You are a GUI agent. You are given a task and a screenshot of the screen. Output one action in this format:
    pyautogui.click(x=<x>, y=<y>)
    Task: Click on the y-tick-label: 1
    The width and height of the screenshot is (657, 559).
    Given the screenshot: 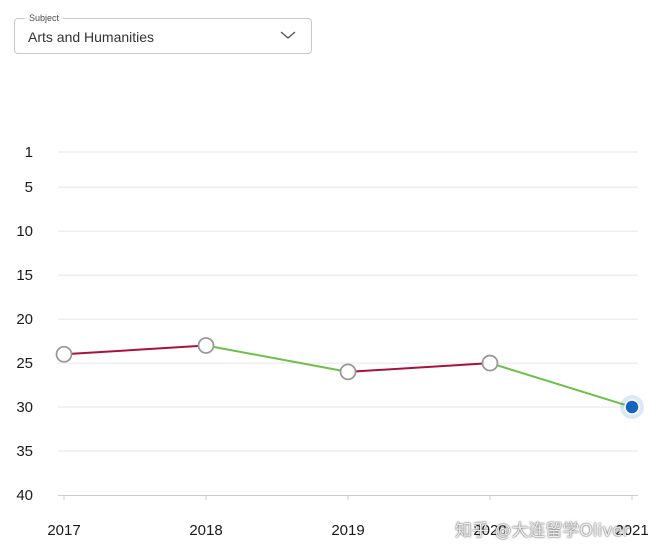 What is the action you would take?
    pyautogui.click(x=29, y=152)
    